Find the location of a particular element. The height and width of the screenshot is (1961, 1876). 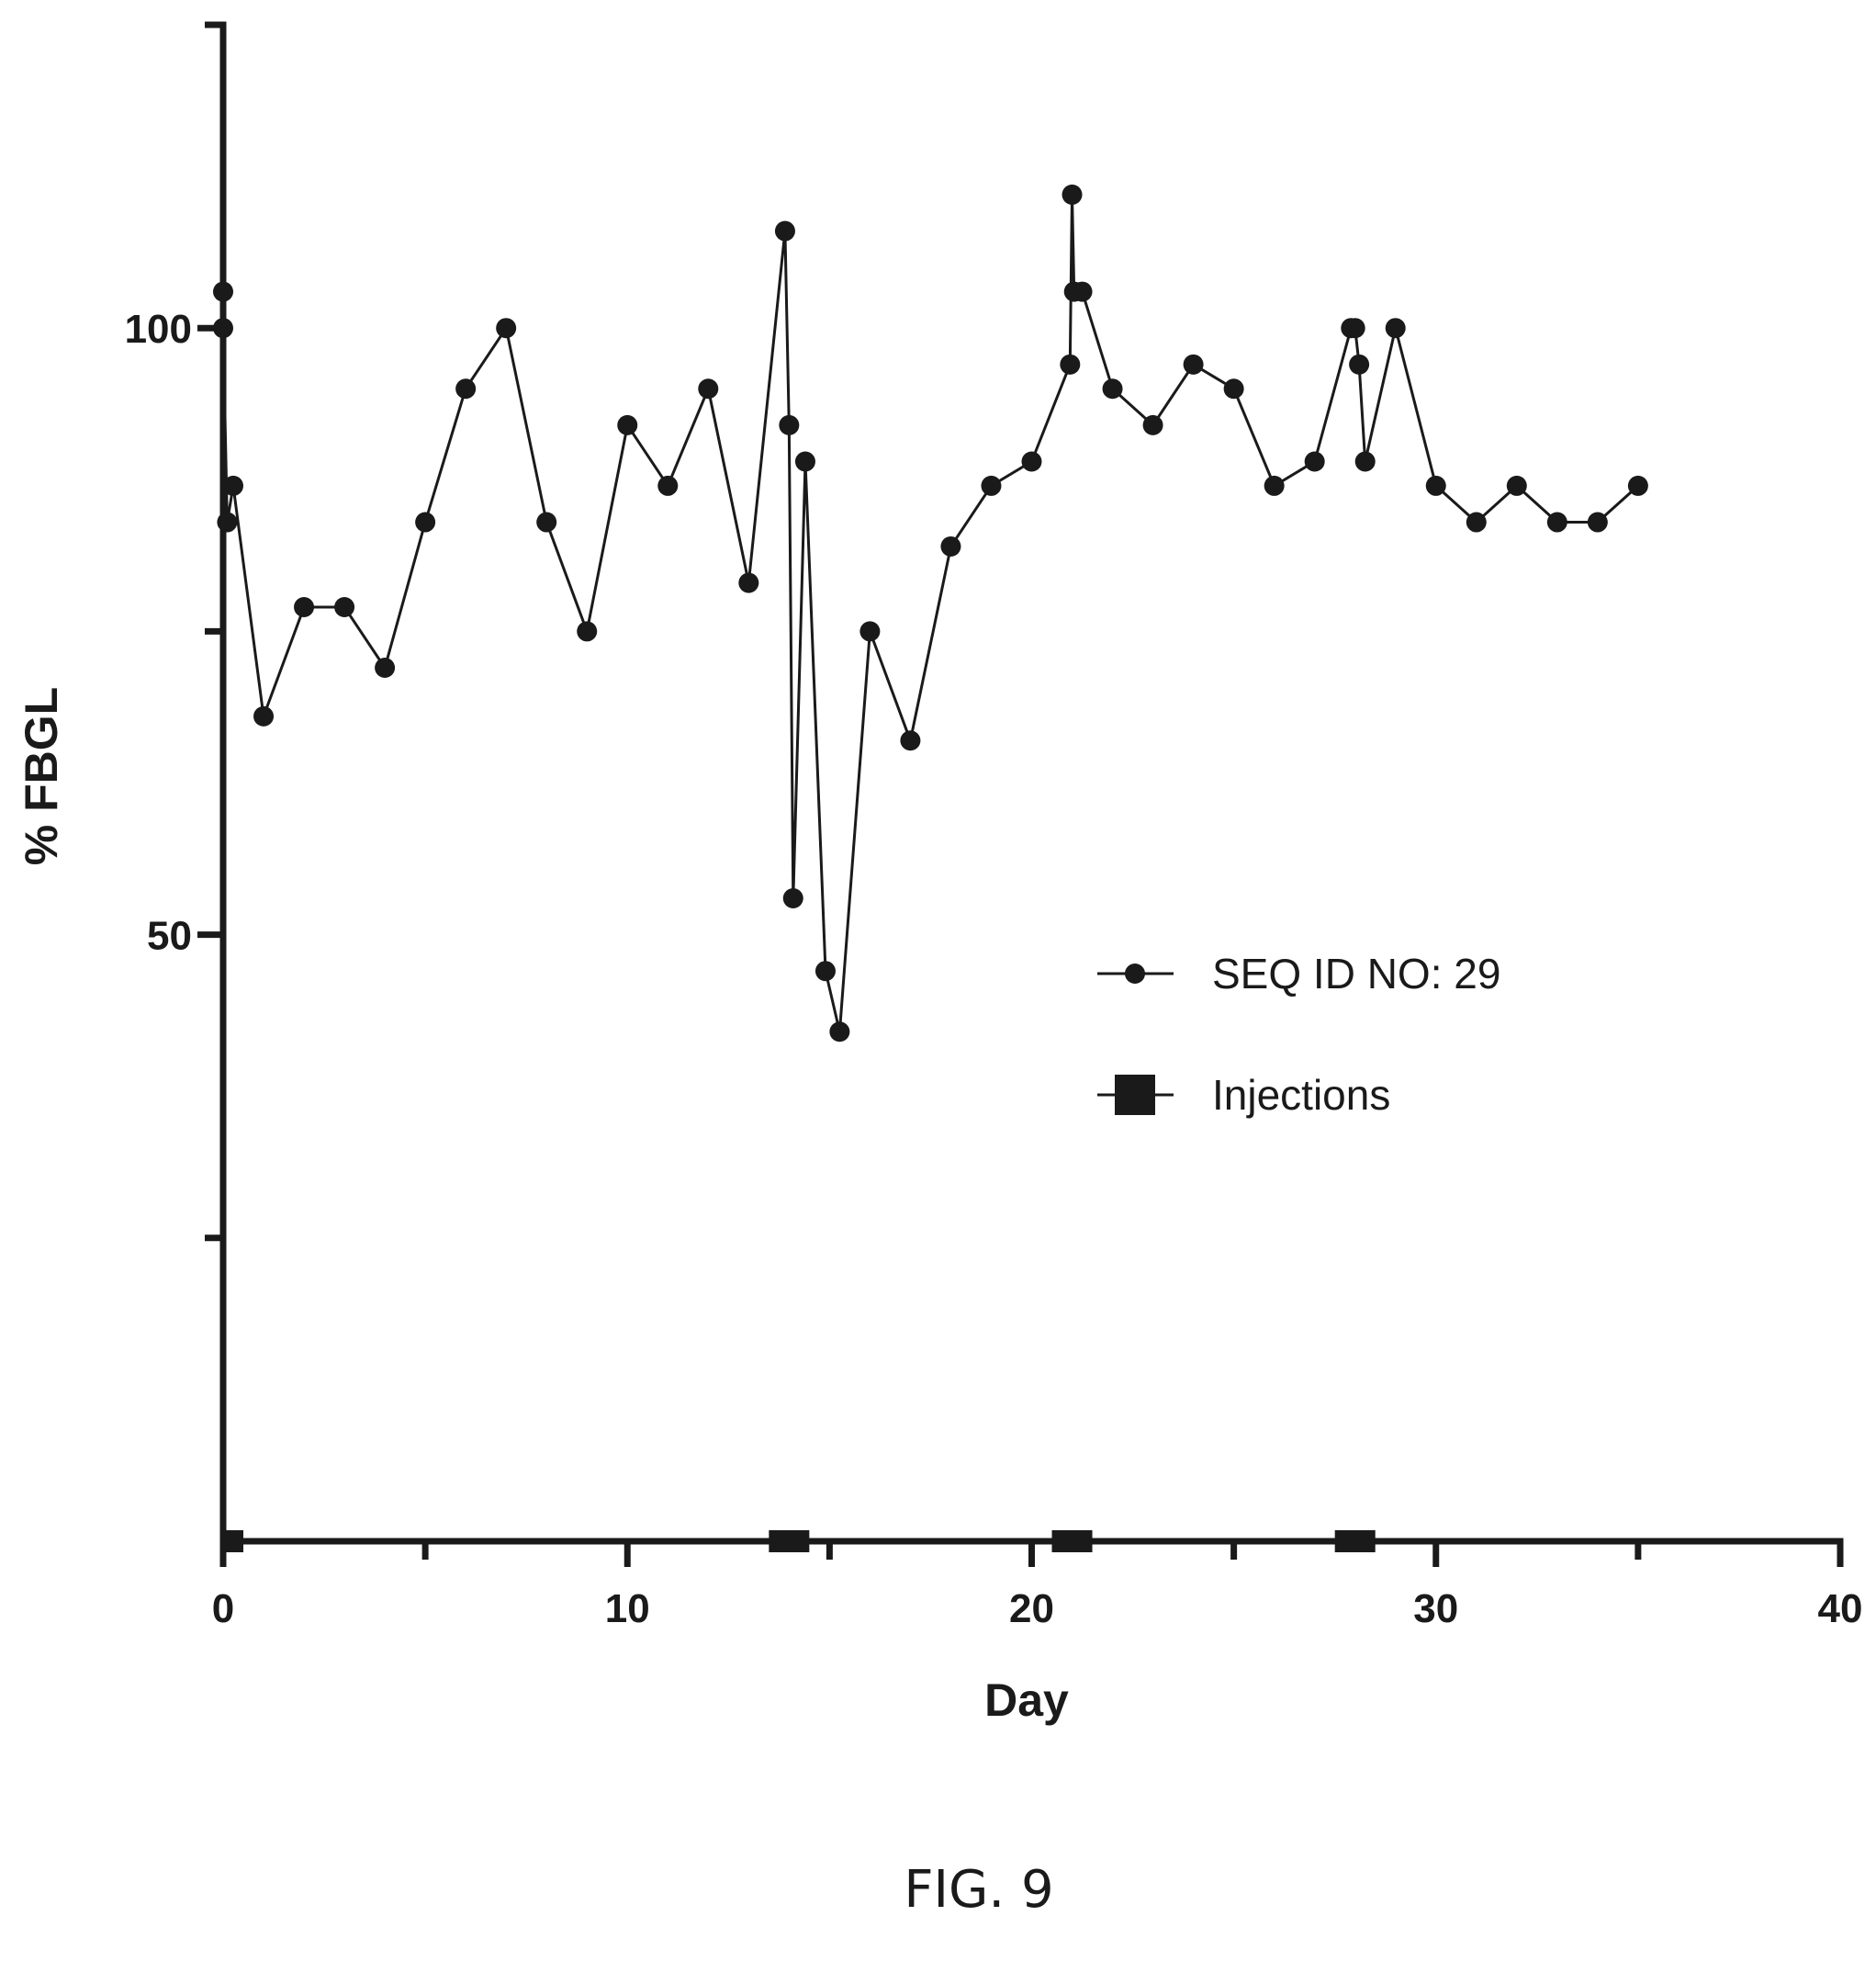

x-axis-title: Day is located at coordinates (1026, 1700).